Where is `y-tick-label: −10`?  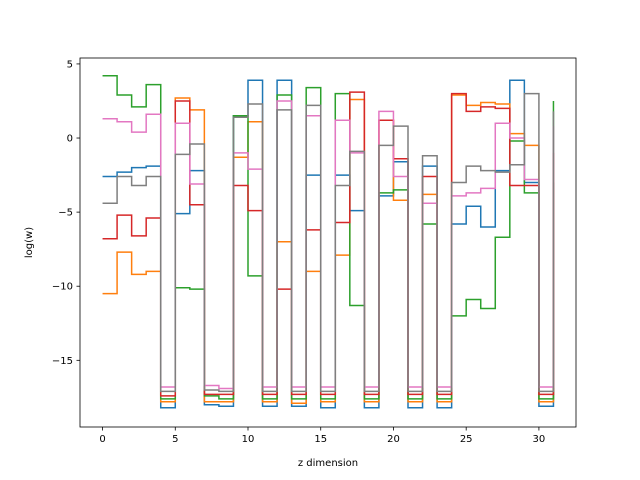 y-tick-label: −10 is located at coordinates (62, 287).